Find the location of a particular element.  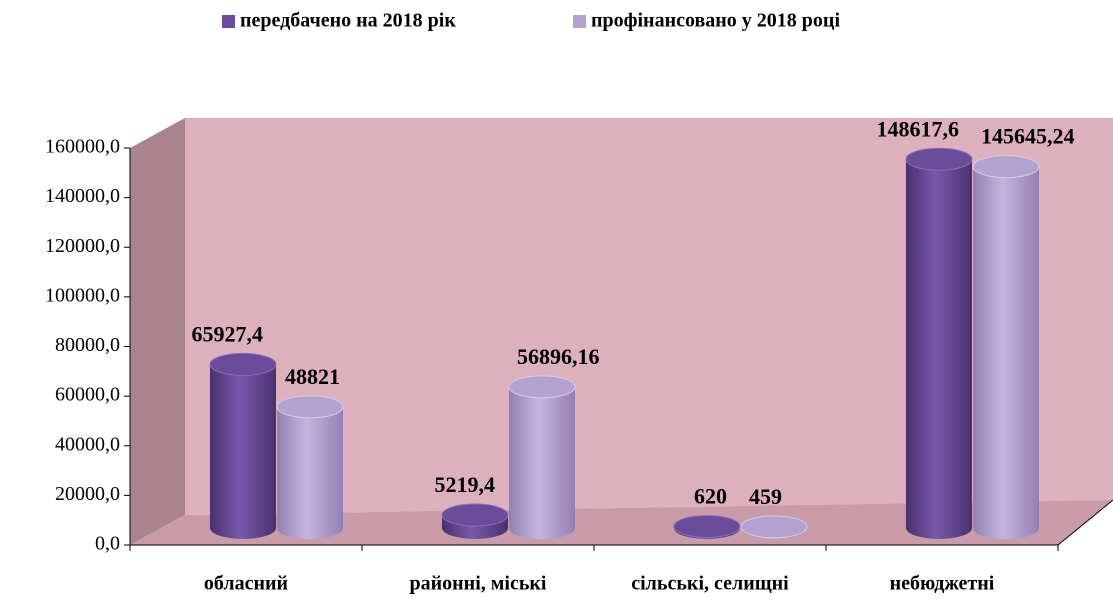

x-tick-label: небюджетні is located at coordinates (942, 584).